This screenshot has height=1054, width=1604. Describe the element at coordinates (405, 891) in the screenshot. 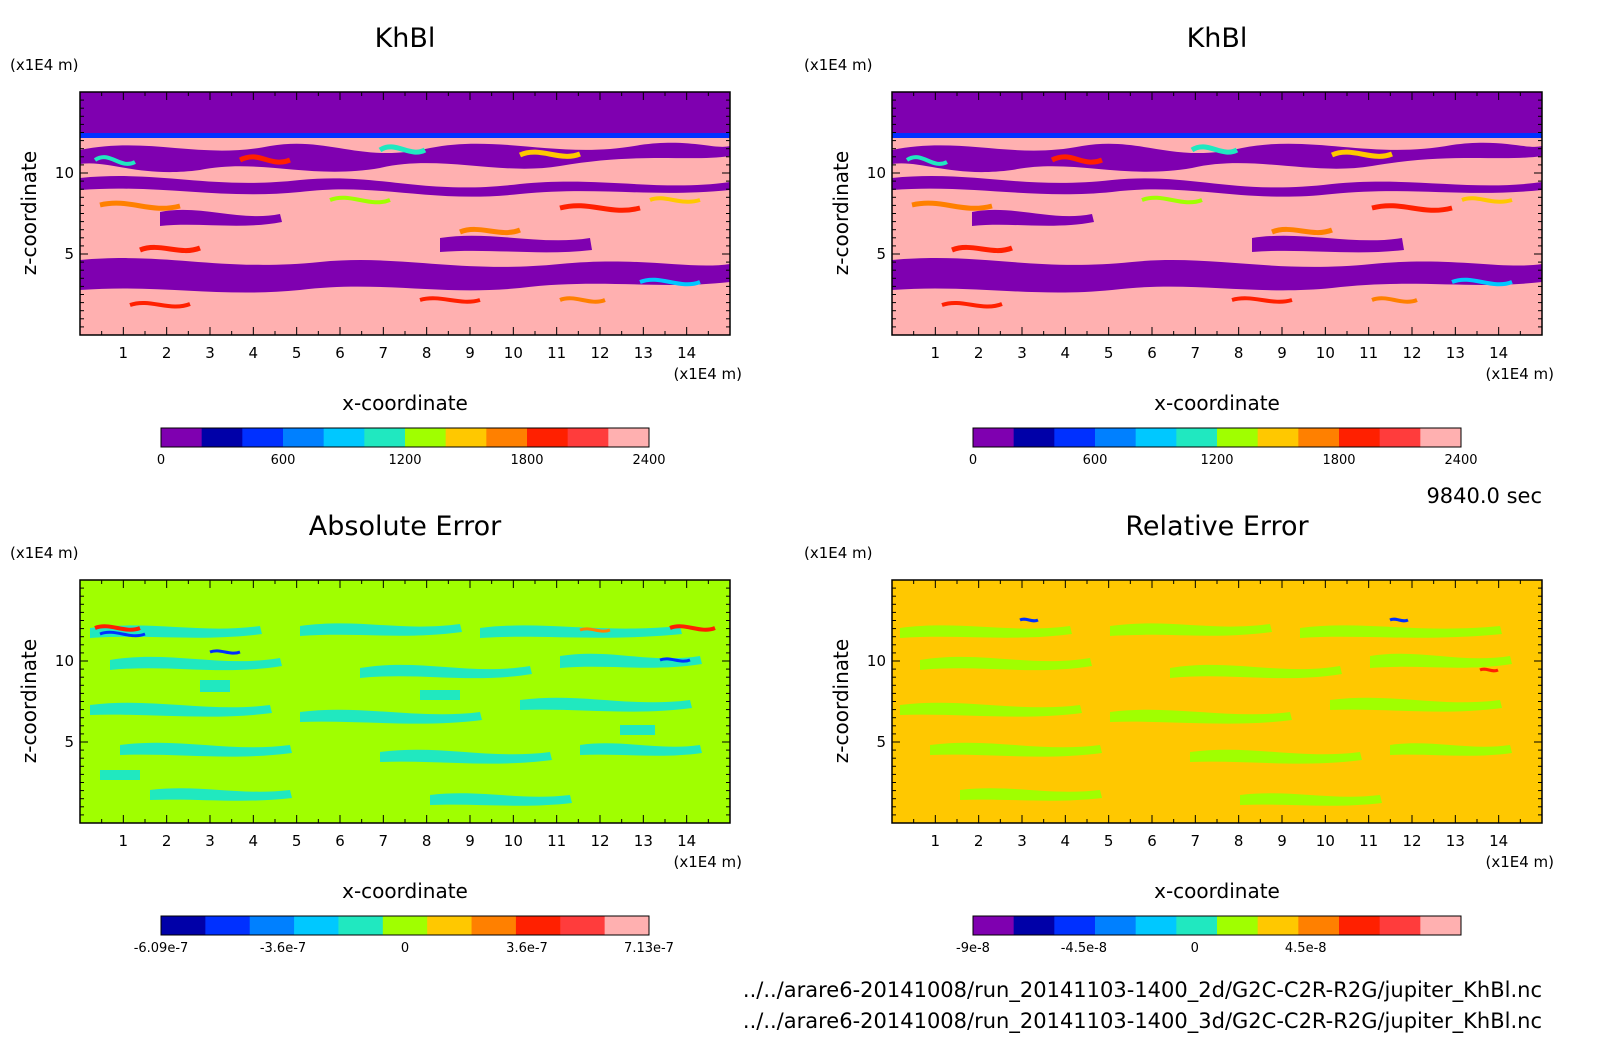

I see `x-axis-label: x-coordinate` at that location.